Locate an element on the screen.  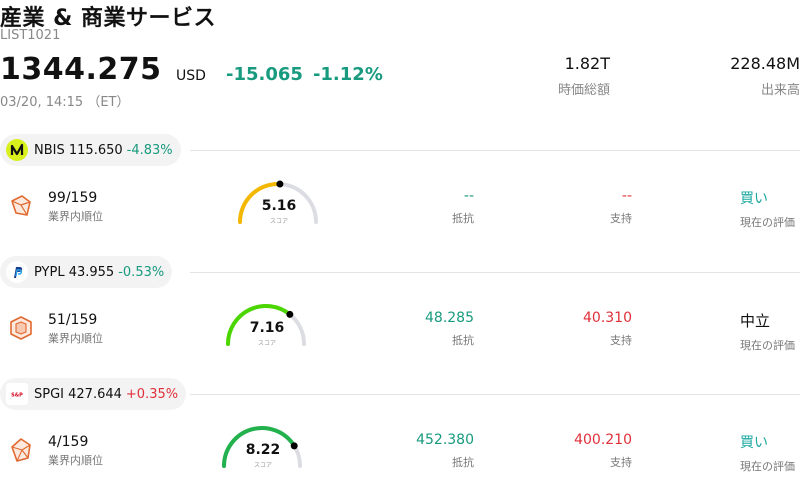
volume-label: 出来高 is located at coordinates (780, 90).